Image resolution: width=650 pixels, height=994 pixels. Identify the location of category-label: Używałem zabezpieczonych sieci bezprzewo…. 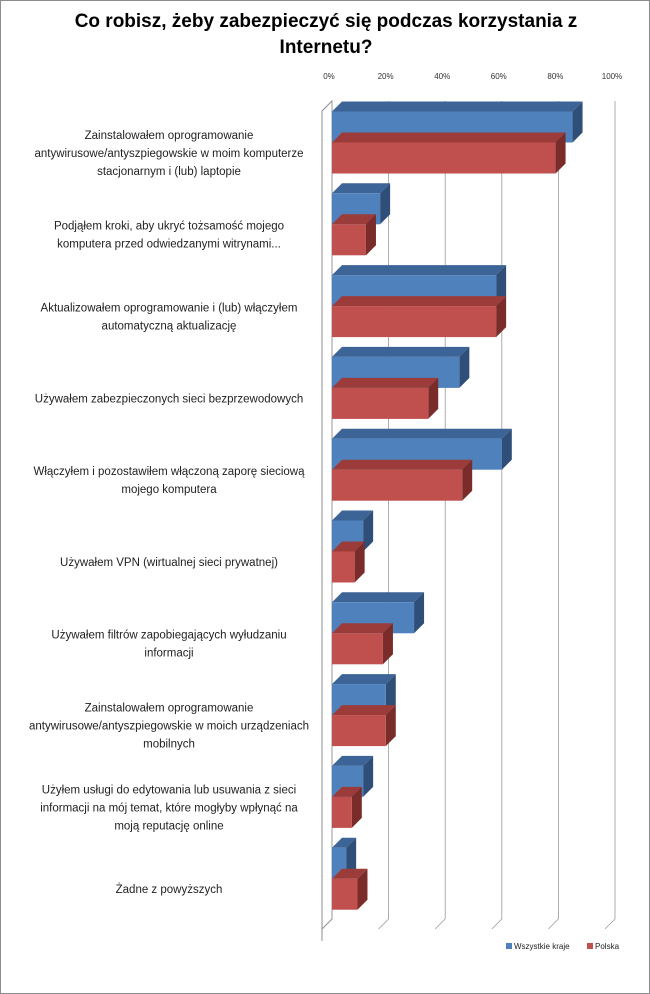
(169, 399).